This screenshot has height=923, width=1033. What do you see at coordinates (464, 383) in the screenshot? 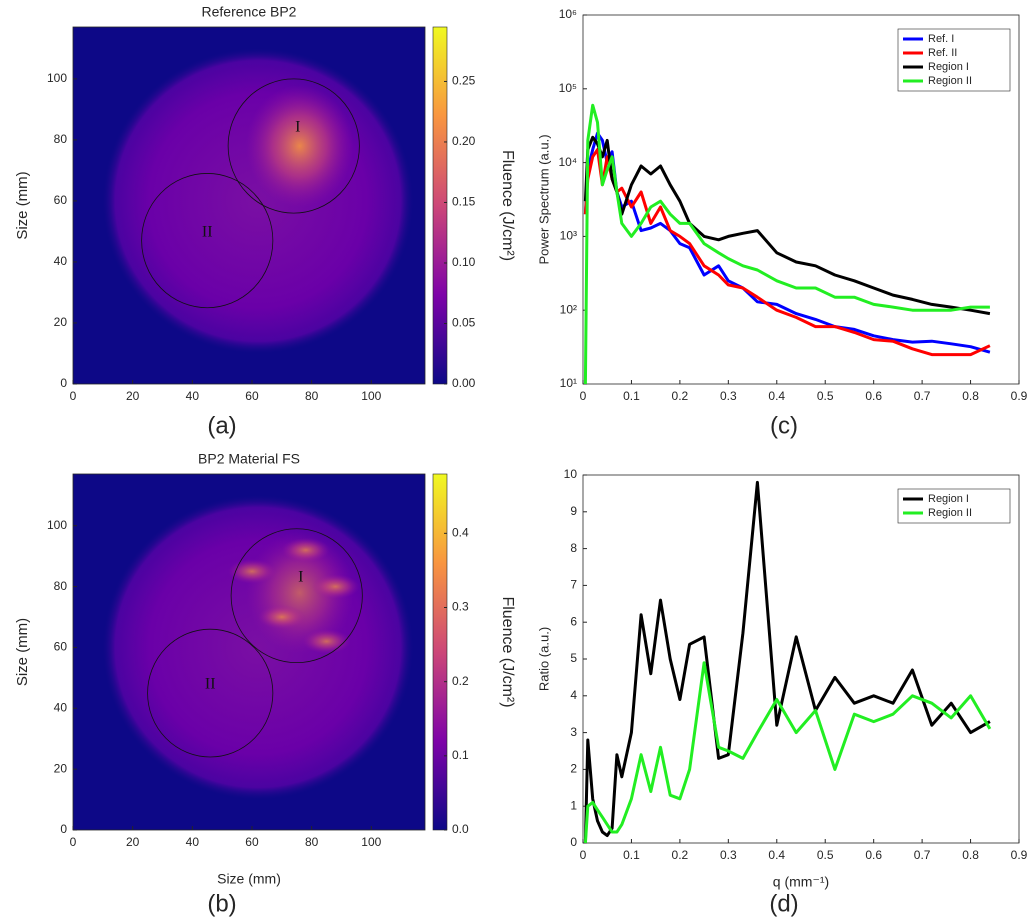
I see `colorbar-tick-label: 0.00` at bounding box center [464, 383].